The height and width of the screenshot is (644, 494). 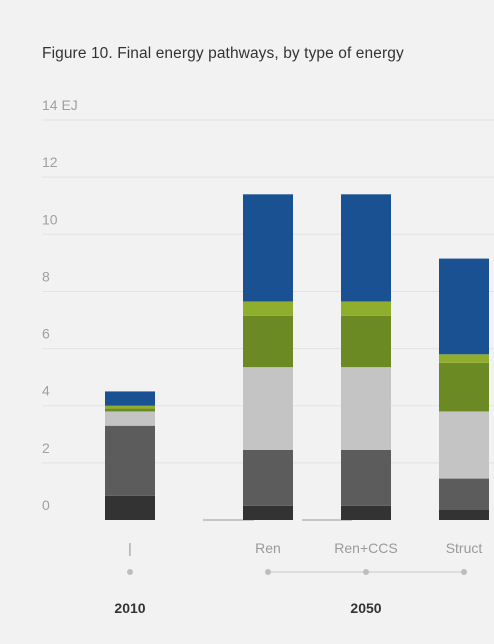 I want to click on category-label: |, so click(x=130, y=548).